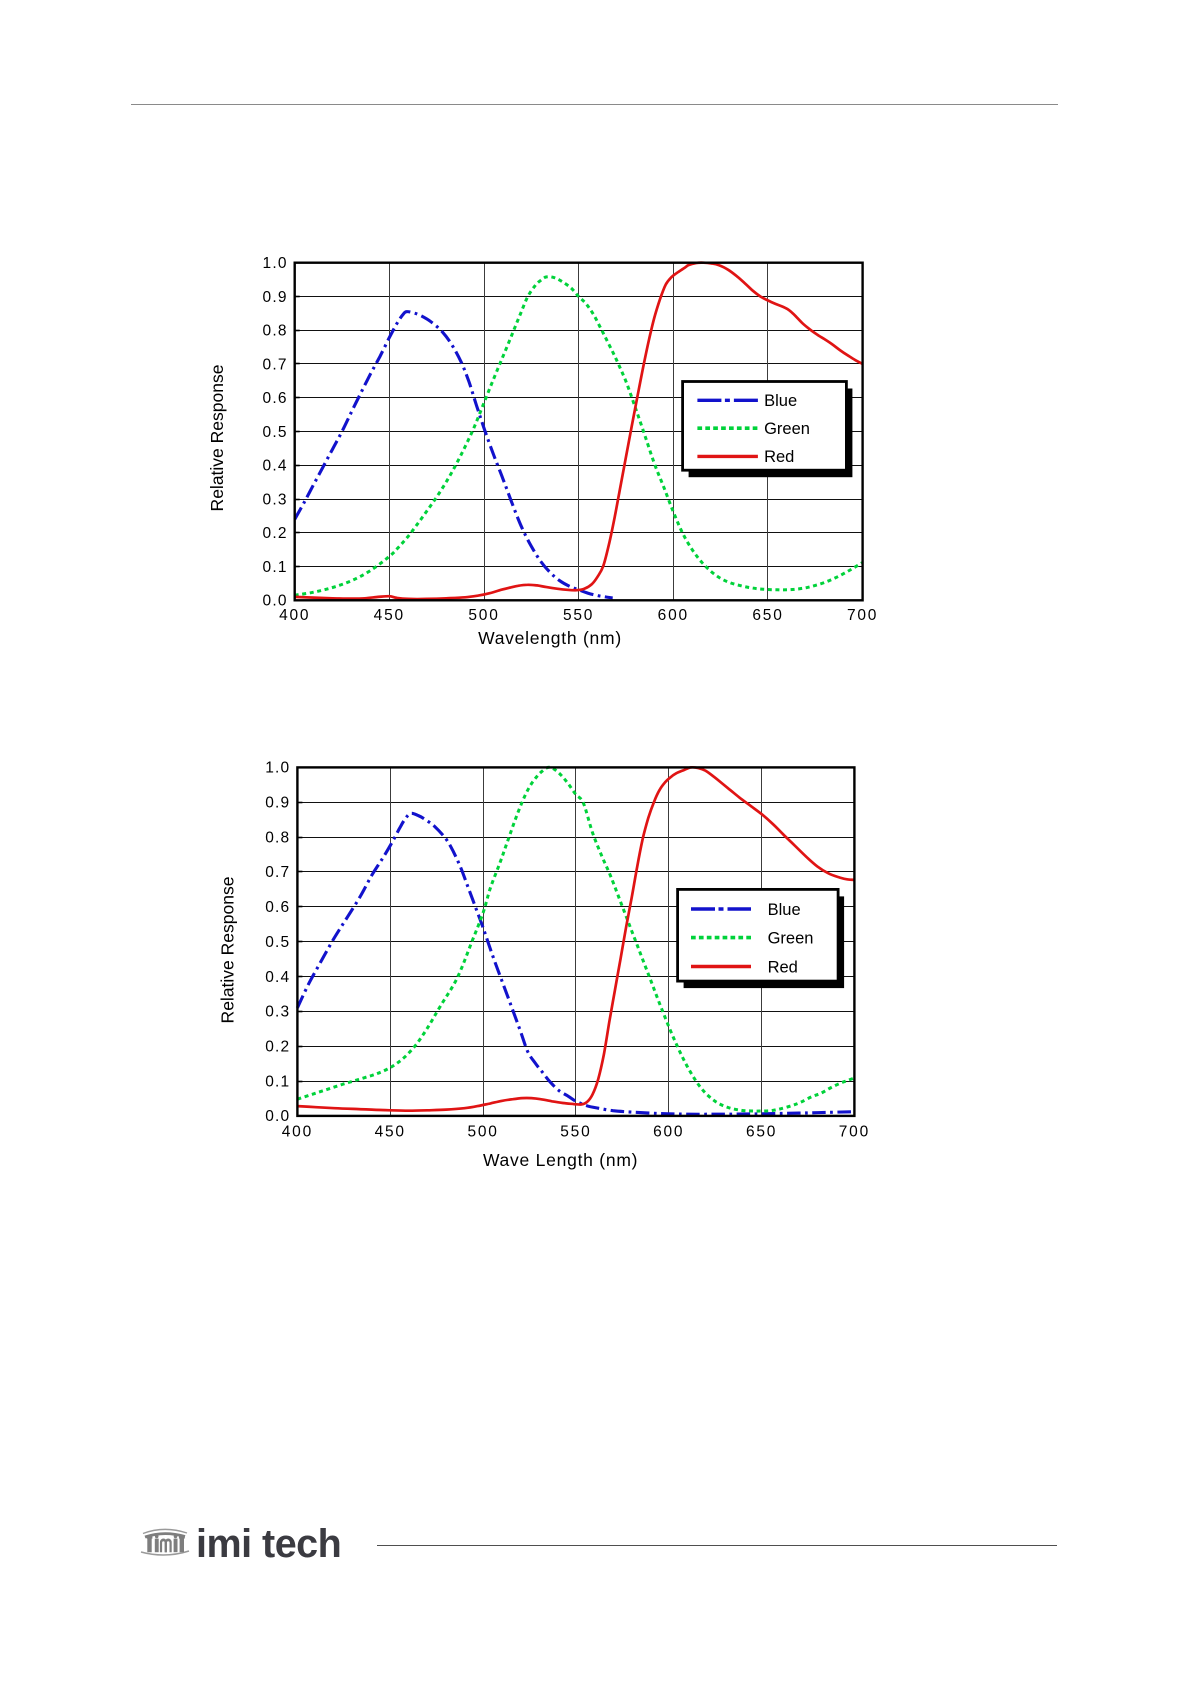  Describe the element at coordinates (268, 1544) in the screenshot. I see `svg-text: imi tech` at that location.